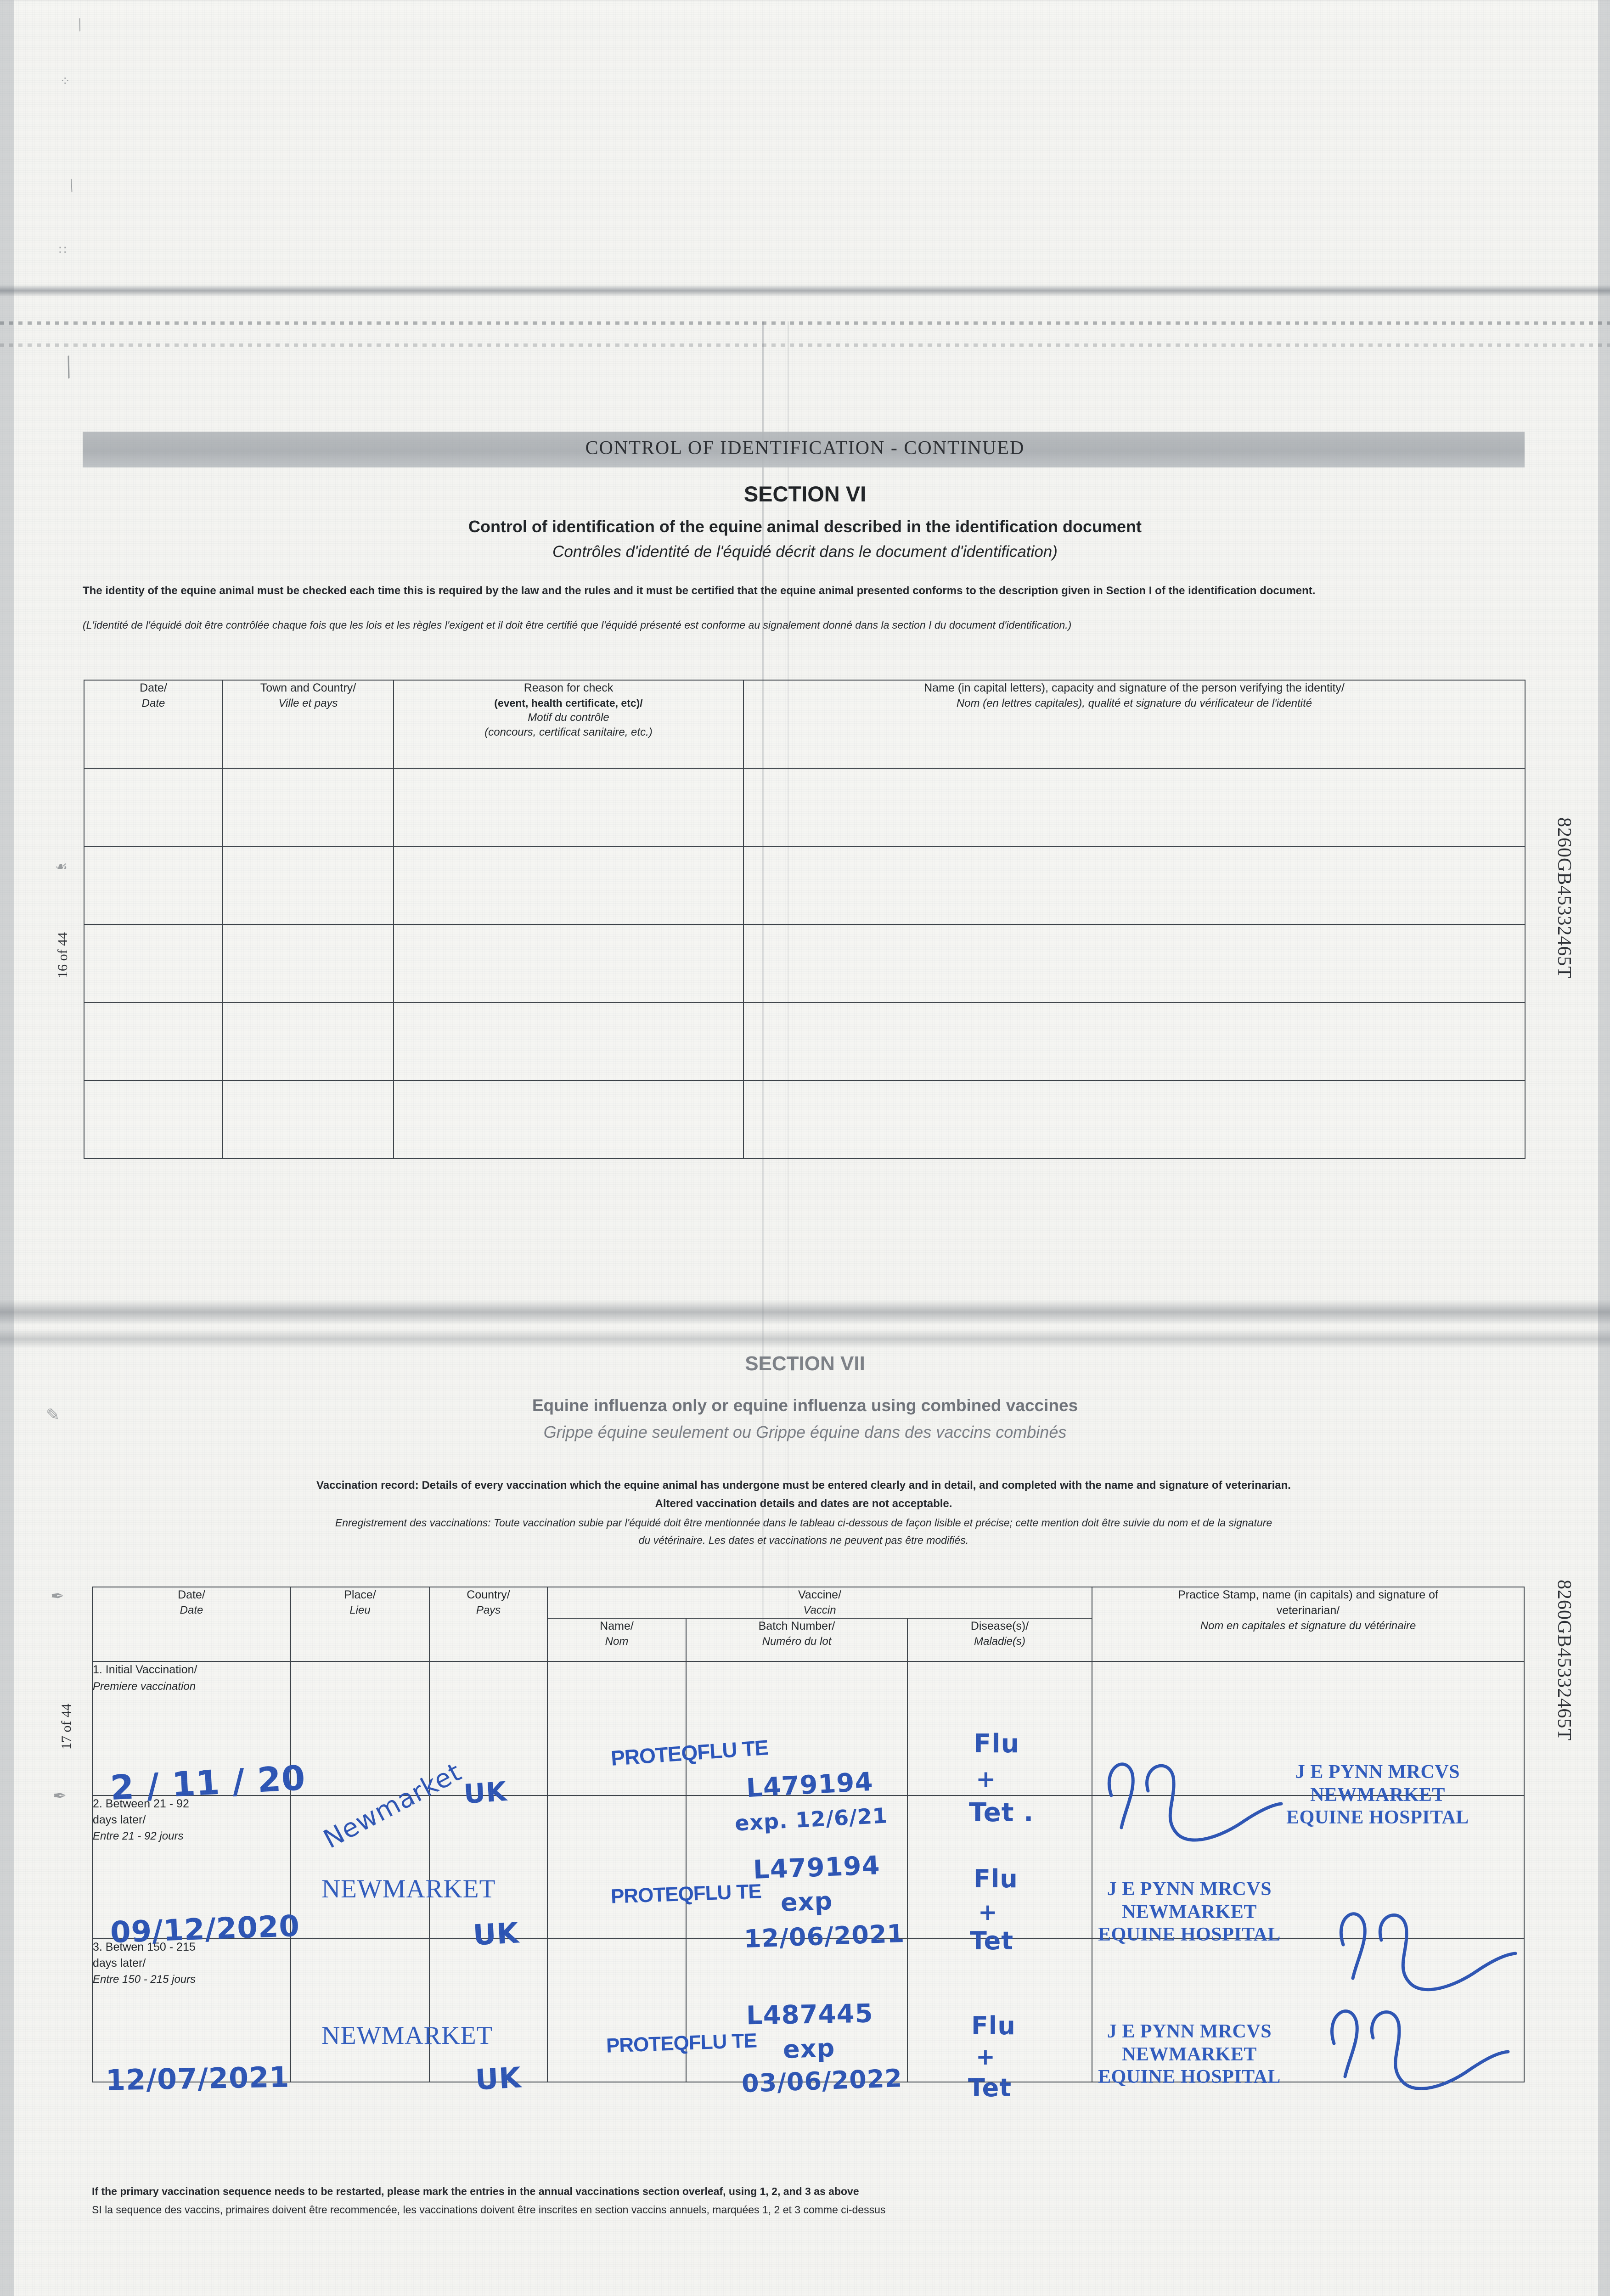  I want to click on col-batch-number: Batch Number/ Numéro du lot, so click(797, 1640).